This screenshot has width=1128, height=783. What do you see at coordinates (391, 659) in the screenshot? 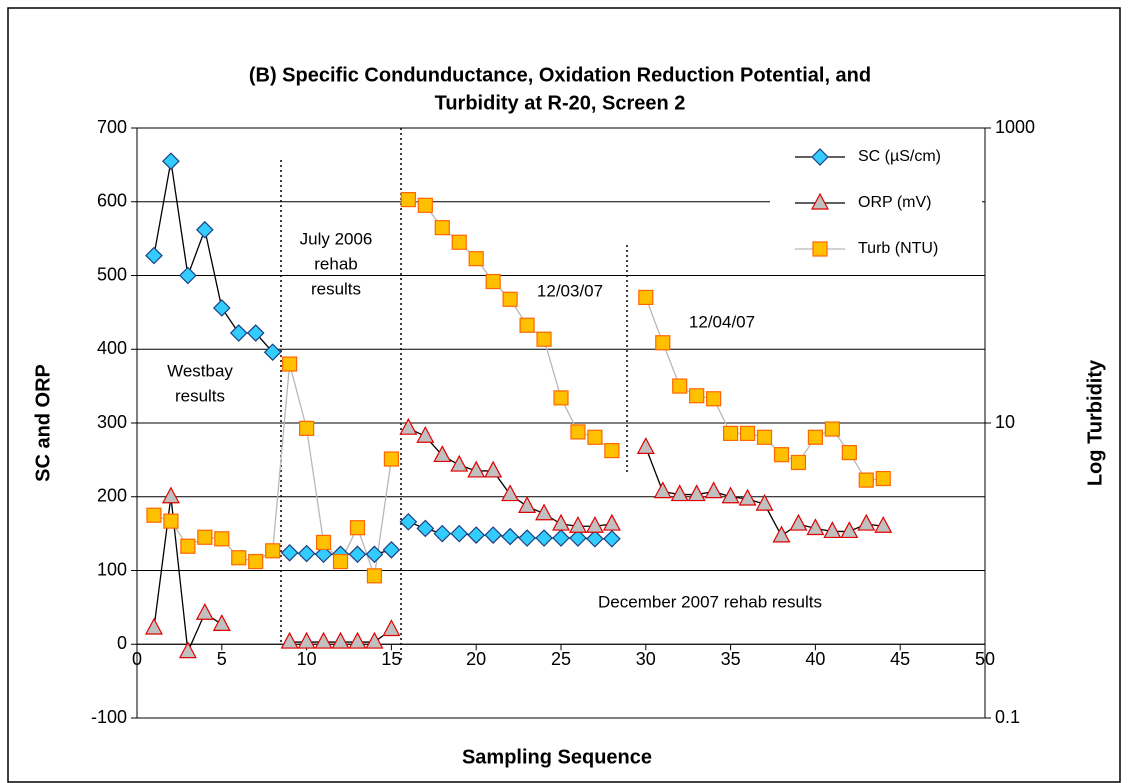
I see `x-tick-label: 15` at bounding box center [391, 659].